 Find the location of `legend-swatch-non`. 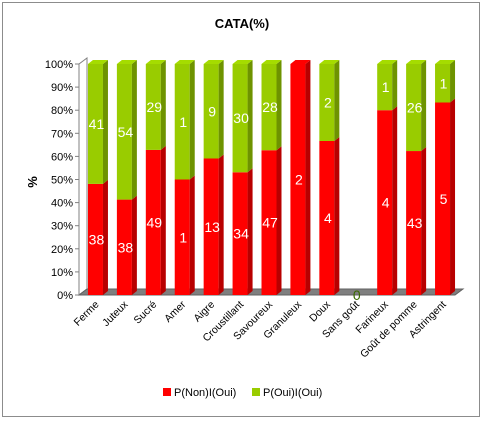

legend-swatch-non is located at coordinates (167, 392).